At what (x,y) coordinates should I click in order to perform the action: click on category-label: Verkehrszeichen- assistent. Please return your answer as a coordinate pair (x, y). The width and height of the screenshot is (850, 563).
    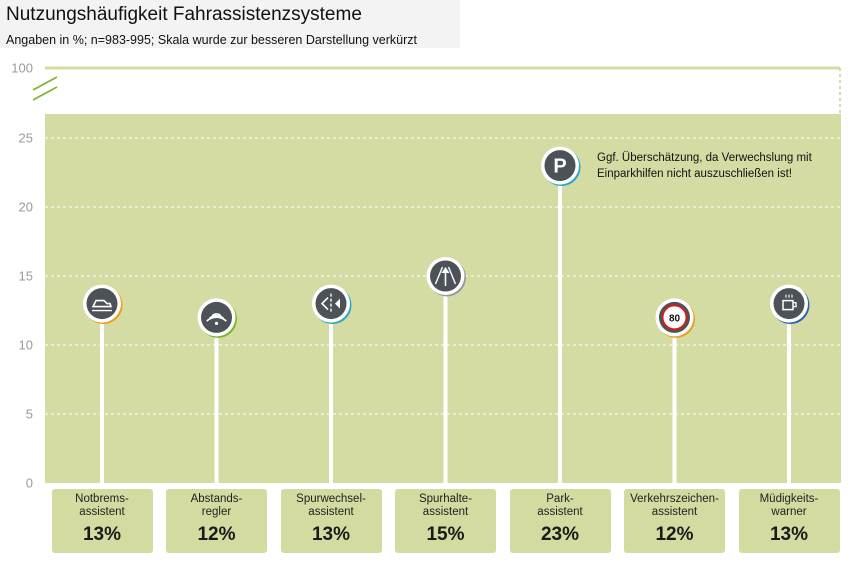
    Looking at the image, I should click on (674, 505).